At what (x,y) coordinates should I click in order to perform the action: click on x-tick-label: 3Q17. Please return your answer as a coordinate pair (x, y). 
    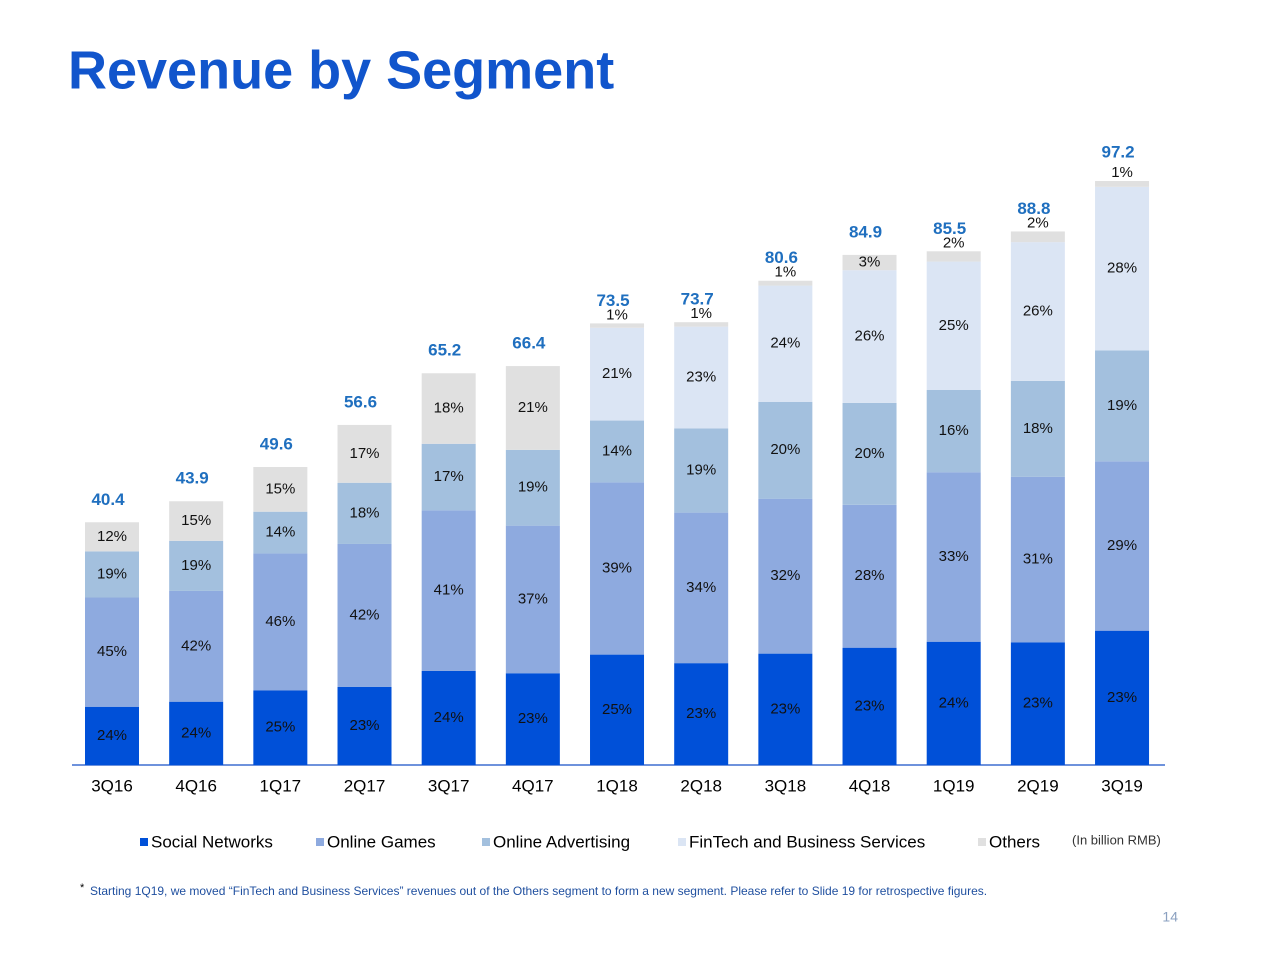
    Looking at the image, I should click on (449, 785).